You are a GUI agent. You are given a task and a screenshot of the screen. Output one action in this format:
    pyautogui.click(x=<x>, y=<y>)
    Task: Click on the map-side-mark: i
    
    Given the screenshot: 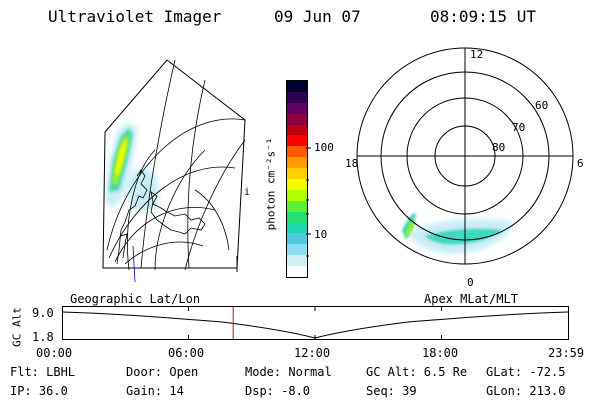 What is the action you would take?
    pyautogui.click(x=247, y=192)
    